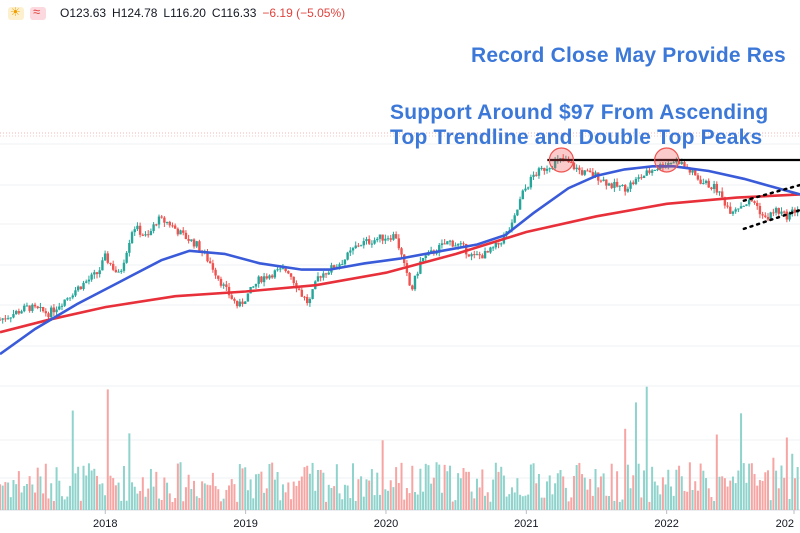 The height and width of the screenshot is (533, 800). What do you see at coordinates (184, 13) in the screenshot?
I see `low-value: L116.20` at bounding box center [184, 13].